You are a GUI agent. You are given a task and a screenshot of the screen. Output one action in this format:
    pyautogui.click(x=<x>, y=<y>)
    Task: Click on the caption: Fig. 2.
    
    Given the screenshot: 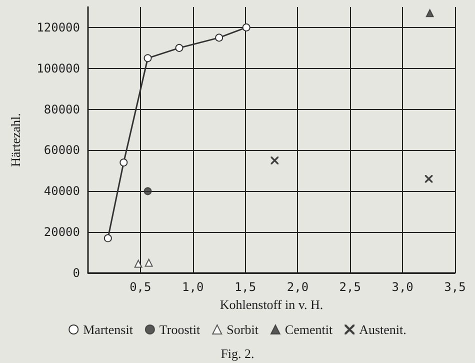 What is the action you would take?
    pyautogui.click(x=237, y=353)
    